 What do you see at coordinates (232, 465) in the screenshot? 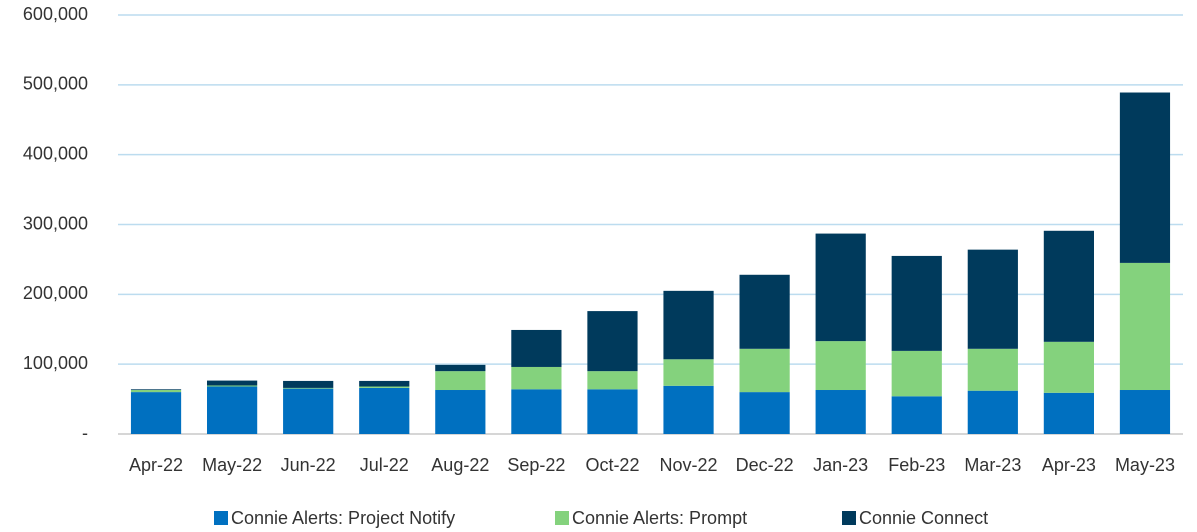
I see `x-tick-label: May-22` at bounding box center [232, 465].